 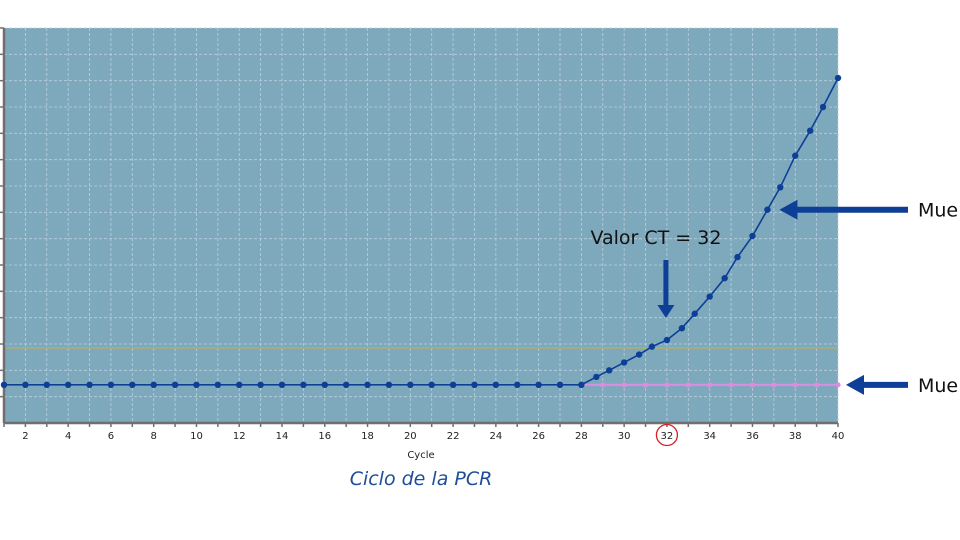 What do you see at coordinates (752, 436) in the screenshot?
I see `x-tick-label: 36` at bounding box center [752, 436].